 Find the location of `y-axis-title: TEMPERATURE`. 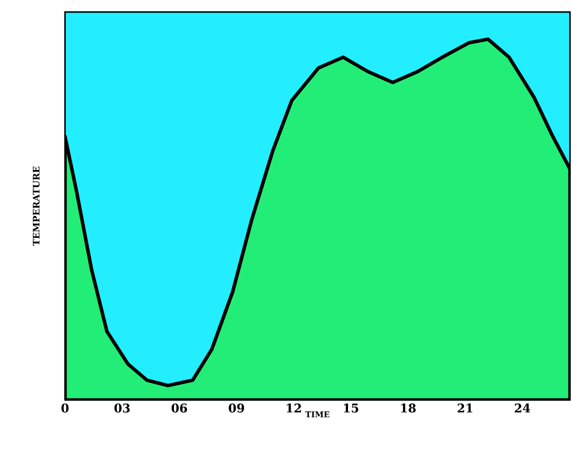

y-axis-title: TEMPERATURE is located at coordinates (36, 206).